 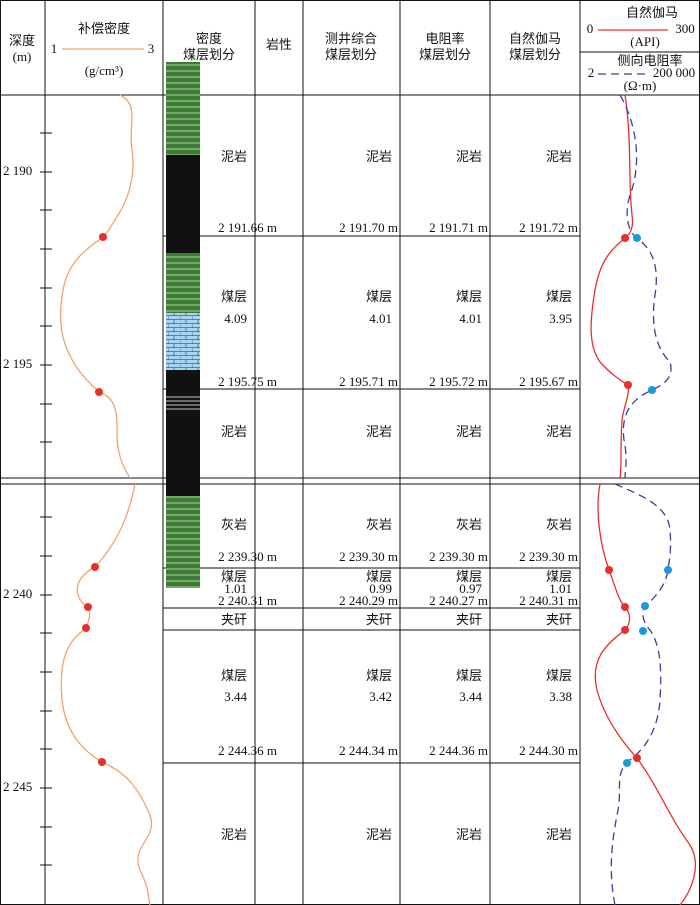 I want to click on gr-min: 0, so click(x=590, y=28).